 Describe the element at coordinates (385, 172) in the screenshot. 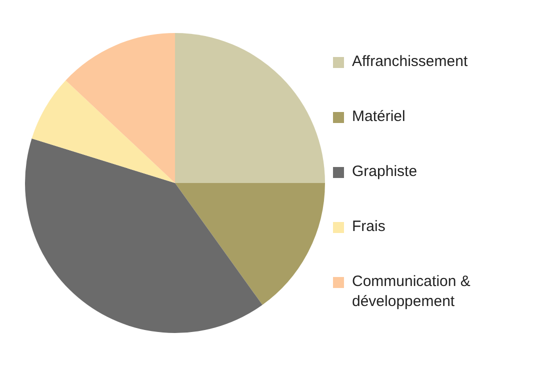

I see `legend-label: Graphiste` at that location.